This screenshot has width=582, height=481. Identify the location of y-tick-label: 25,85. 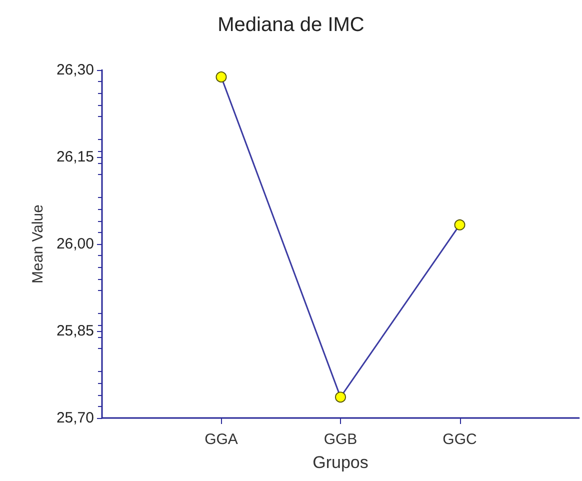
(75, 331).